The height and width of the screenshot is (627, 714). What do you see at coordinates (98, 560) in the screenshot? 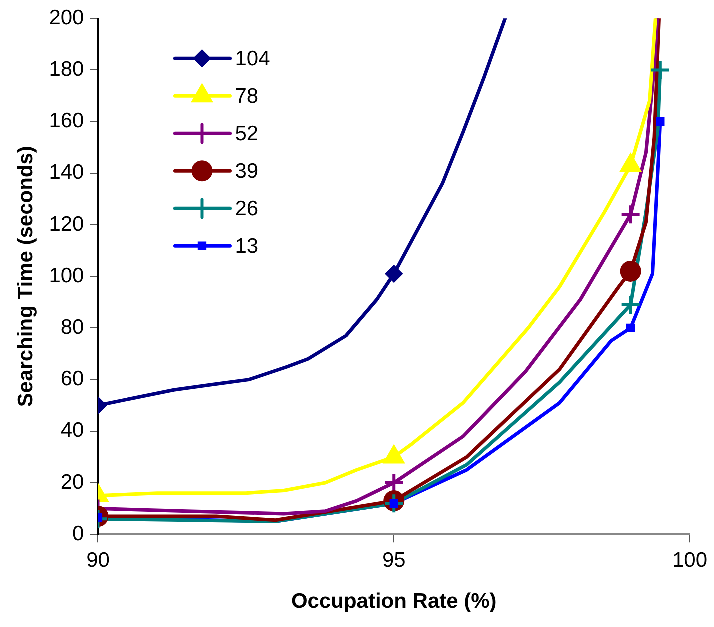
I see `x-tick-label: 90` at bounding box center [98, 560].